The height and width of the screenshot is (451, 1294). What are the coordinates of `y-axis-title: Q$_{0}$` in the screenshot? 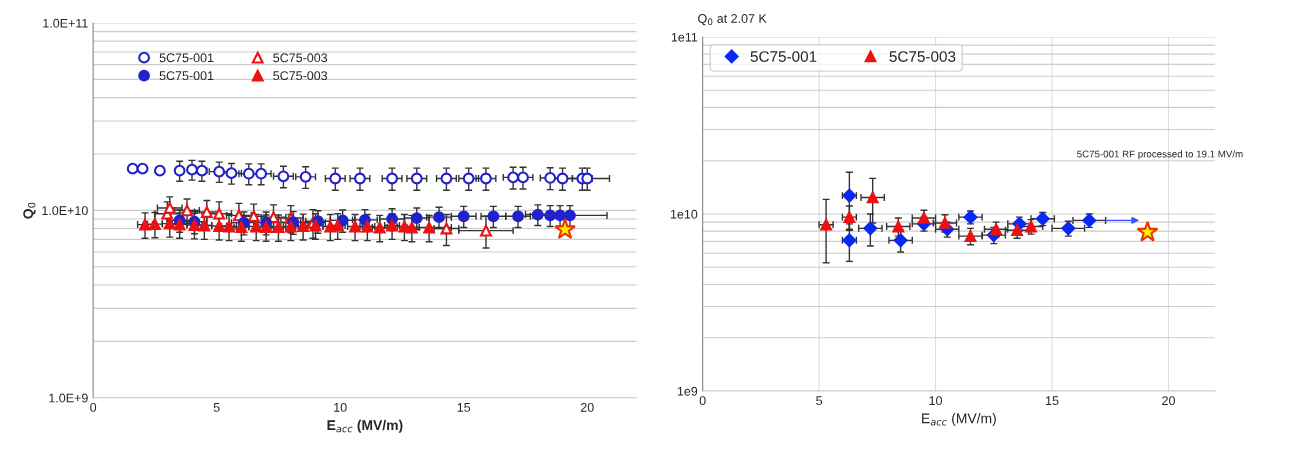 It's located at (29, 210).